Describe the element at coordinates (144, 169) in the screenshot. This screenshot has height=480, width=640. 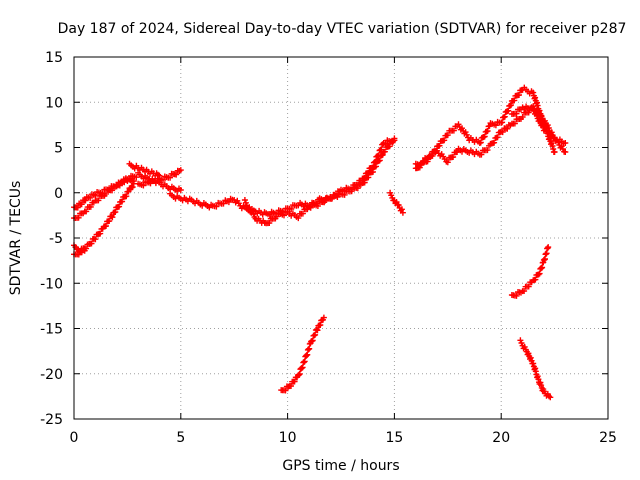
I see `series-track-e` at that location.